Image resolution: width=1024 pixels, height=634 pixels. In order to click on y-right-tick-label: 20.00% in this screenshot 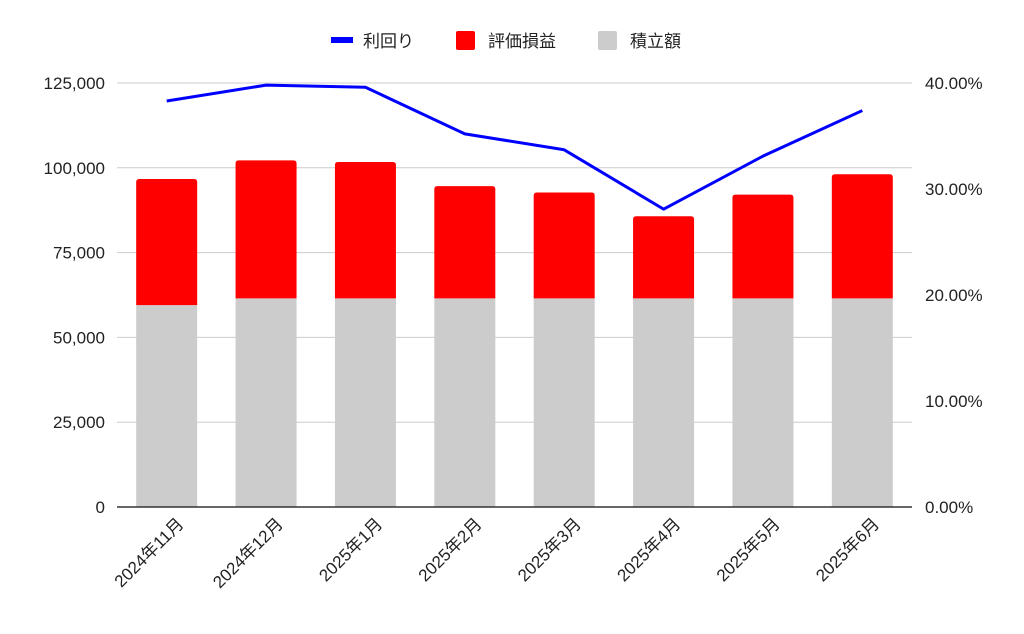, I will do `click(954, 295)`.